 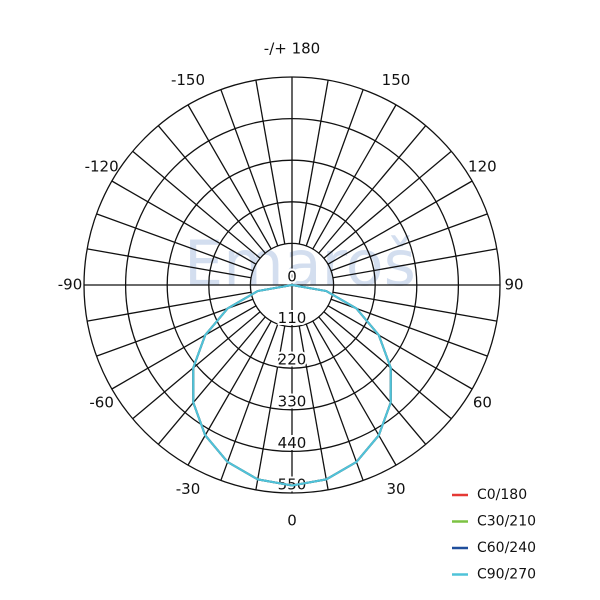 I want to click on legend-label: C60/240, so click(x=506, y=548).